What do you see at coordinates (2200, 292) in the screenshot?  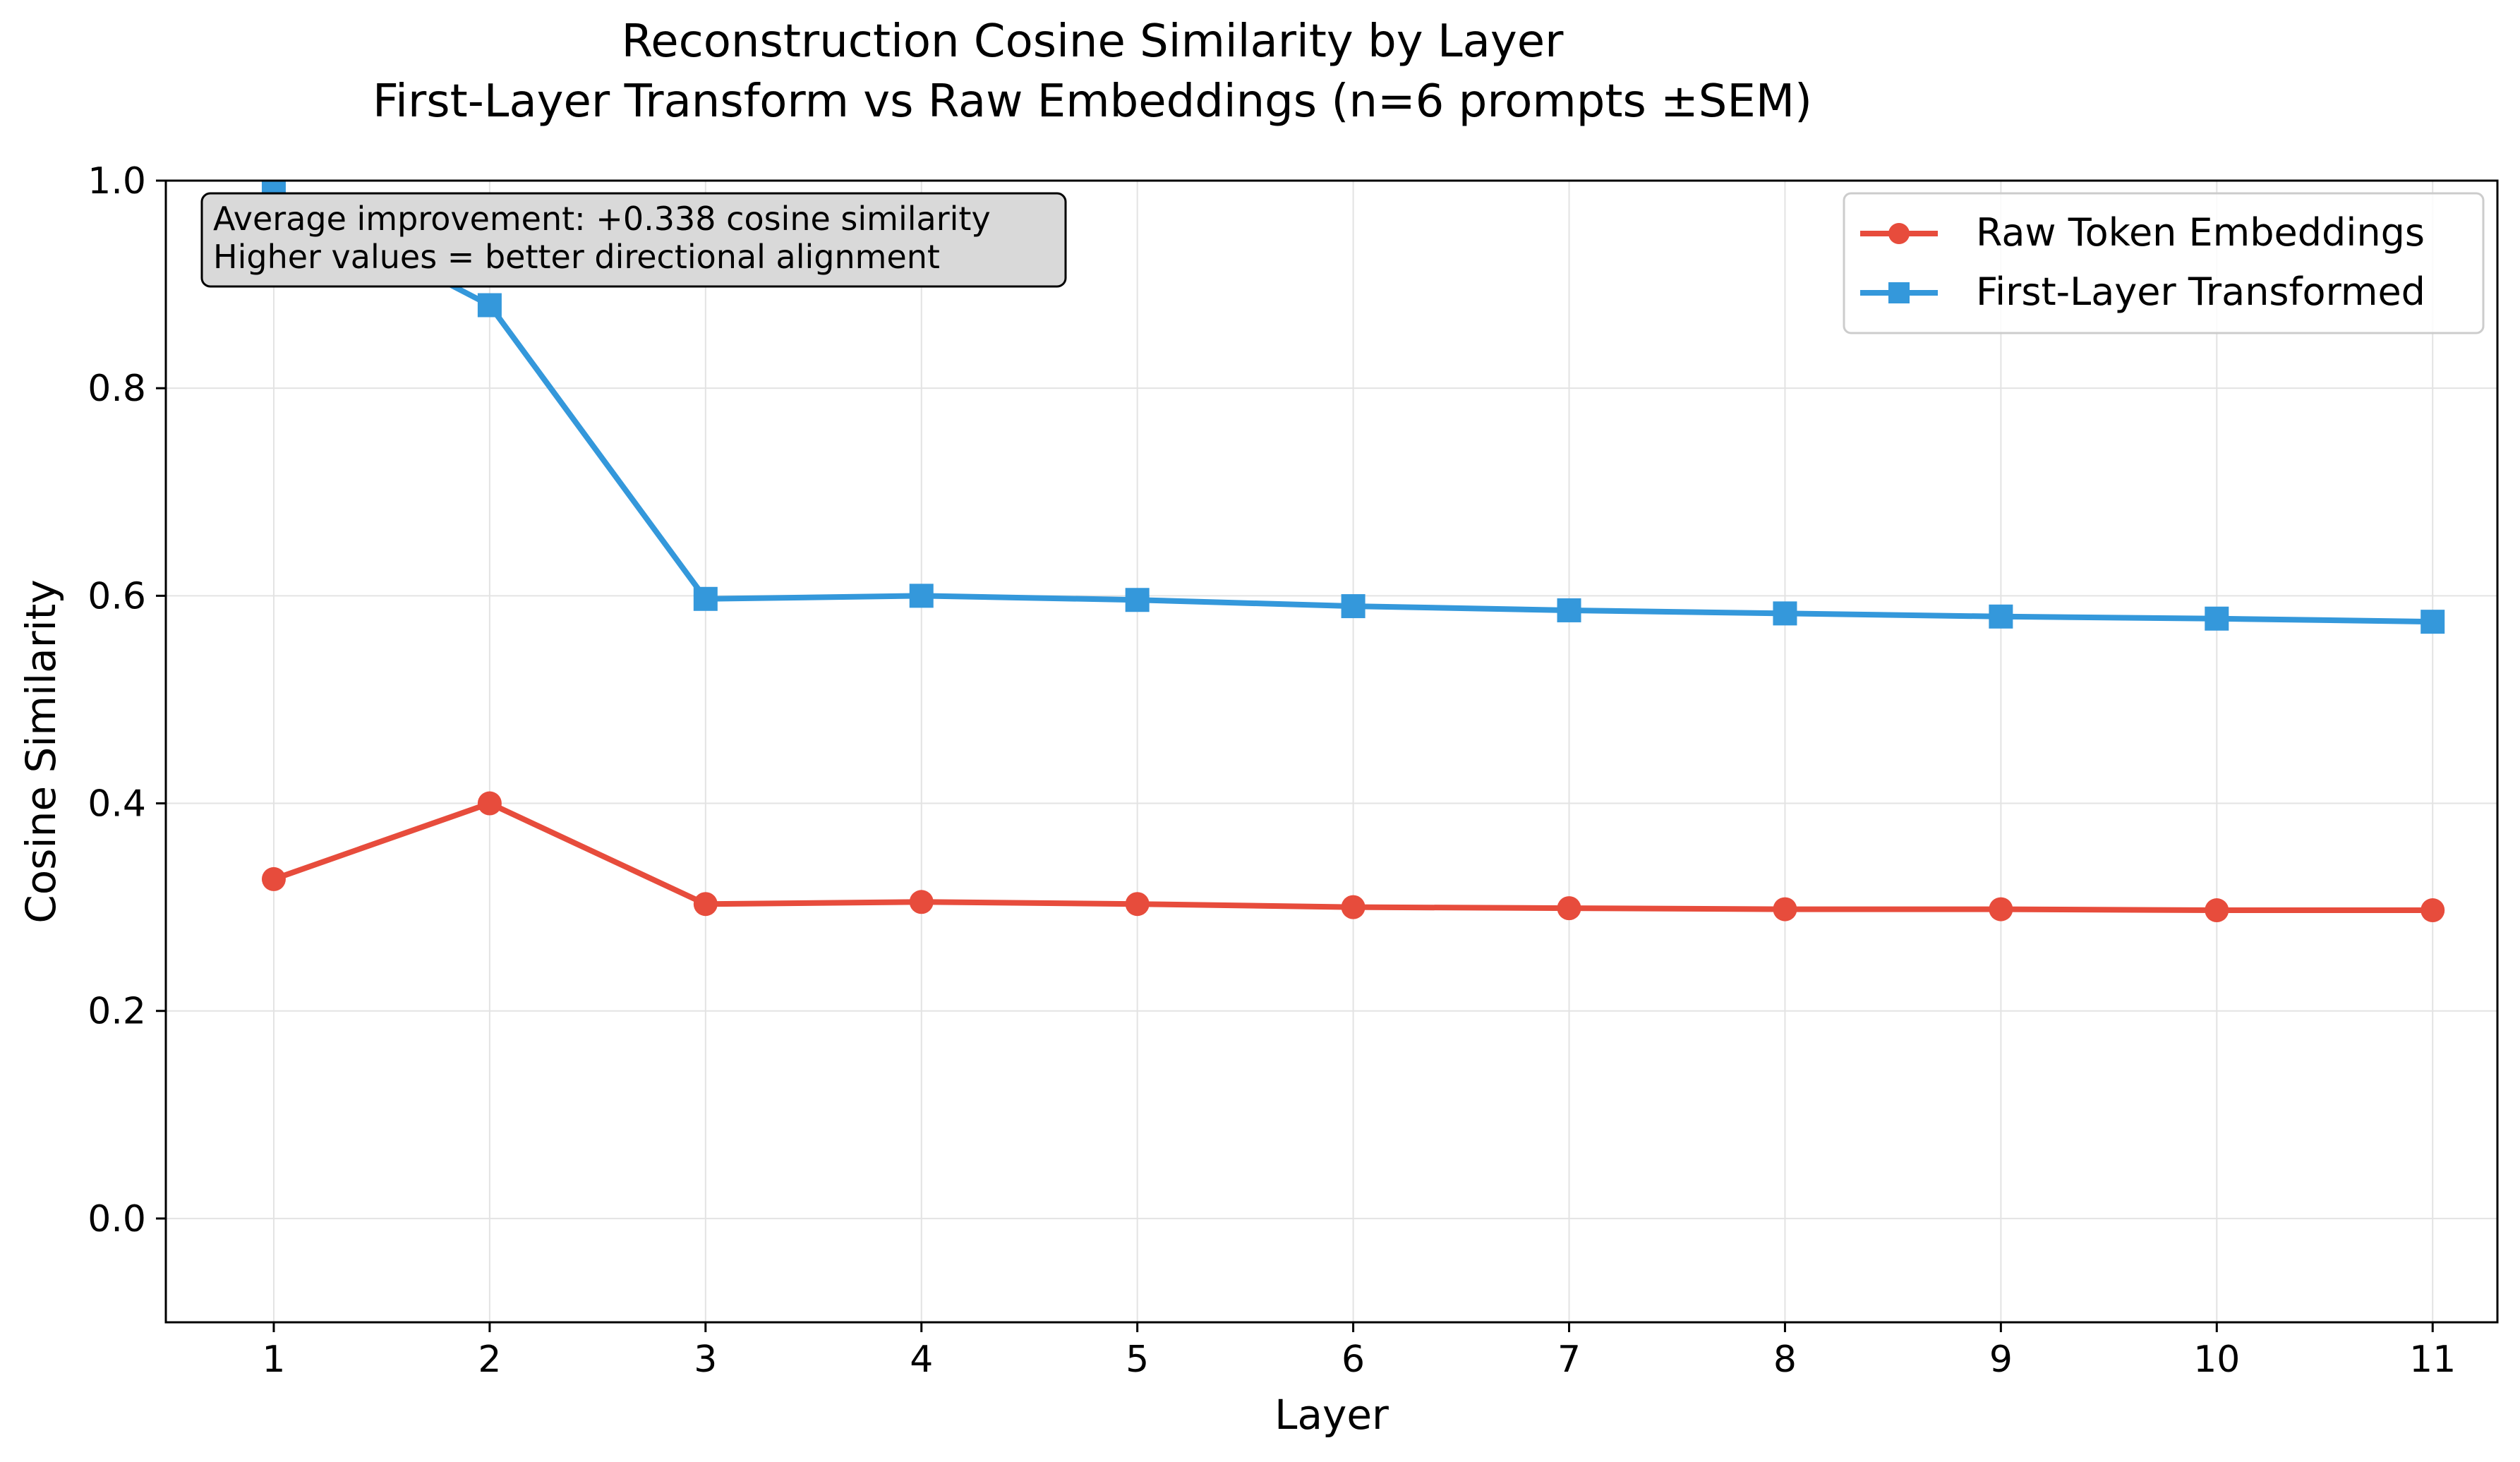 I see `legend-label: First-Layer Transformed` at bounding box center [2200, 292].